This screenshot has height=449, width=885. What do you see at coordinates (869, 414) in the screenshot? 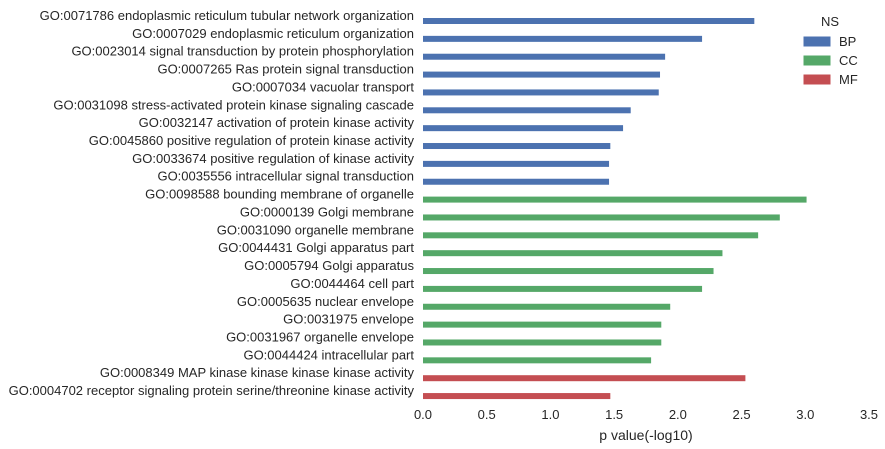
I see `x-tick-label: 3.5` at bounding box center [869, 414].